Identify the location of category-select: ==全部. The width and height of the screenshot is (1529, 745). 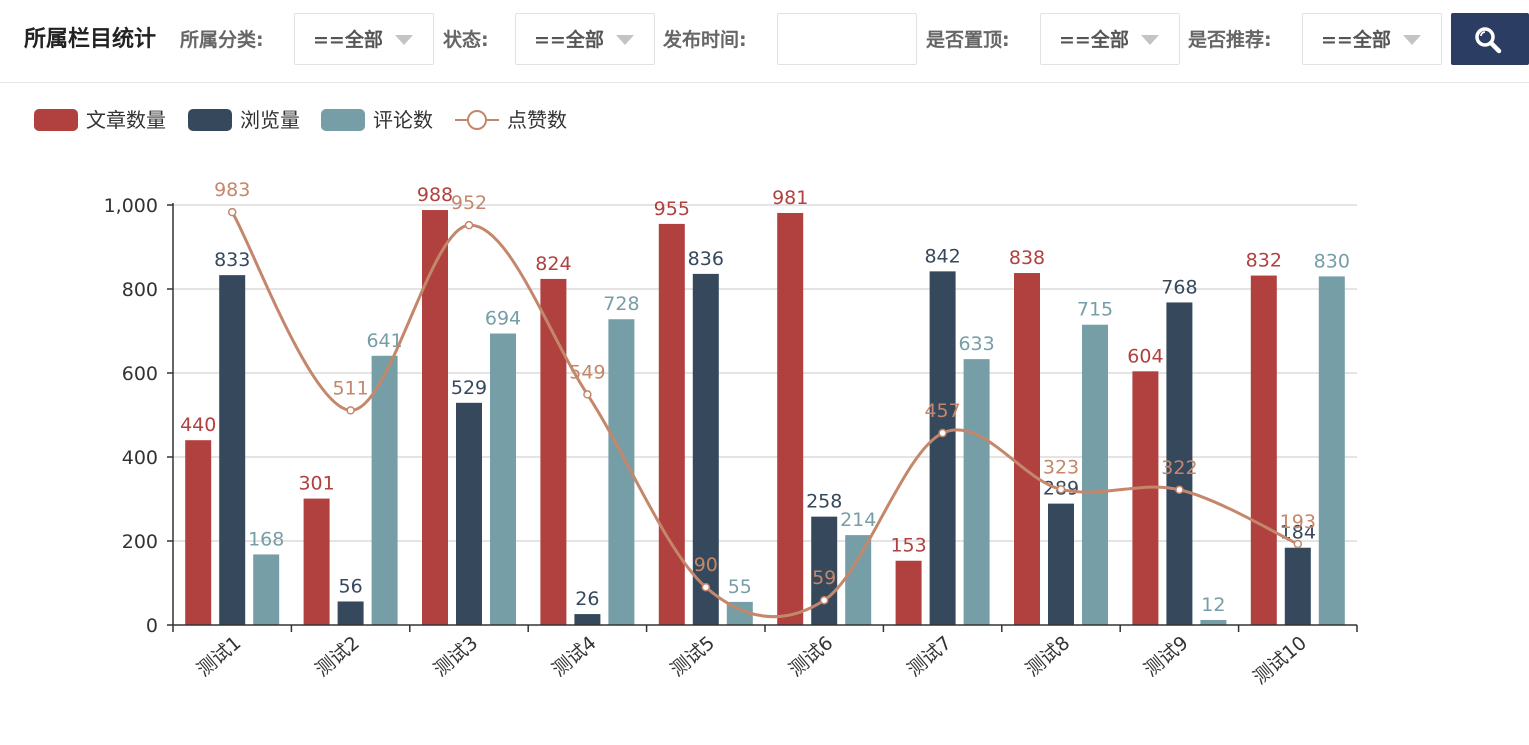
(364, 39).